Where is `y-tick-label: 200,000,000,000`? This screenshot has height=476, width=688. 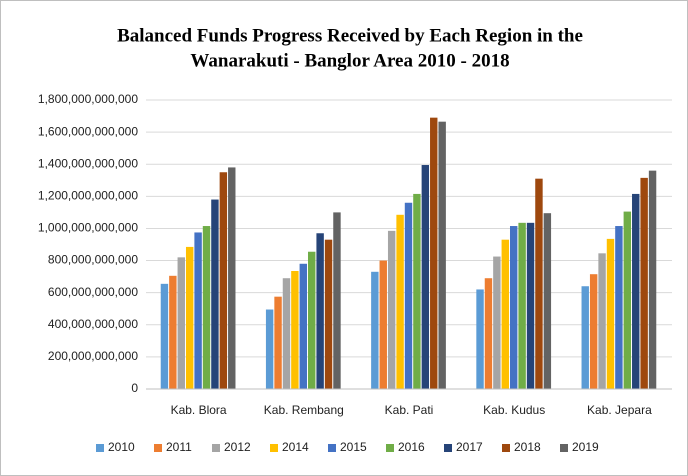
y-tick-label: 200,000,000,000 is located at coordinates (93, 356).